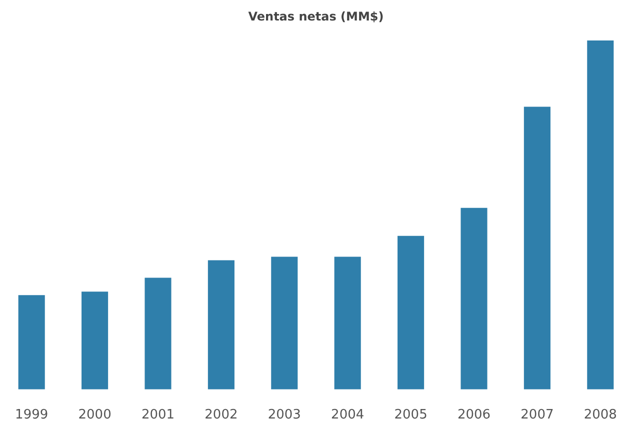 This screenshot has height=439, width=636. What do you see at coordinates (95, 415) in the screenshot?
I see `x-tick-label: 2000` at bounding box center [95, 415].